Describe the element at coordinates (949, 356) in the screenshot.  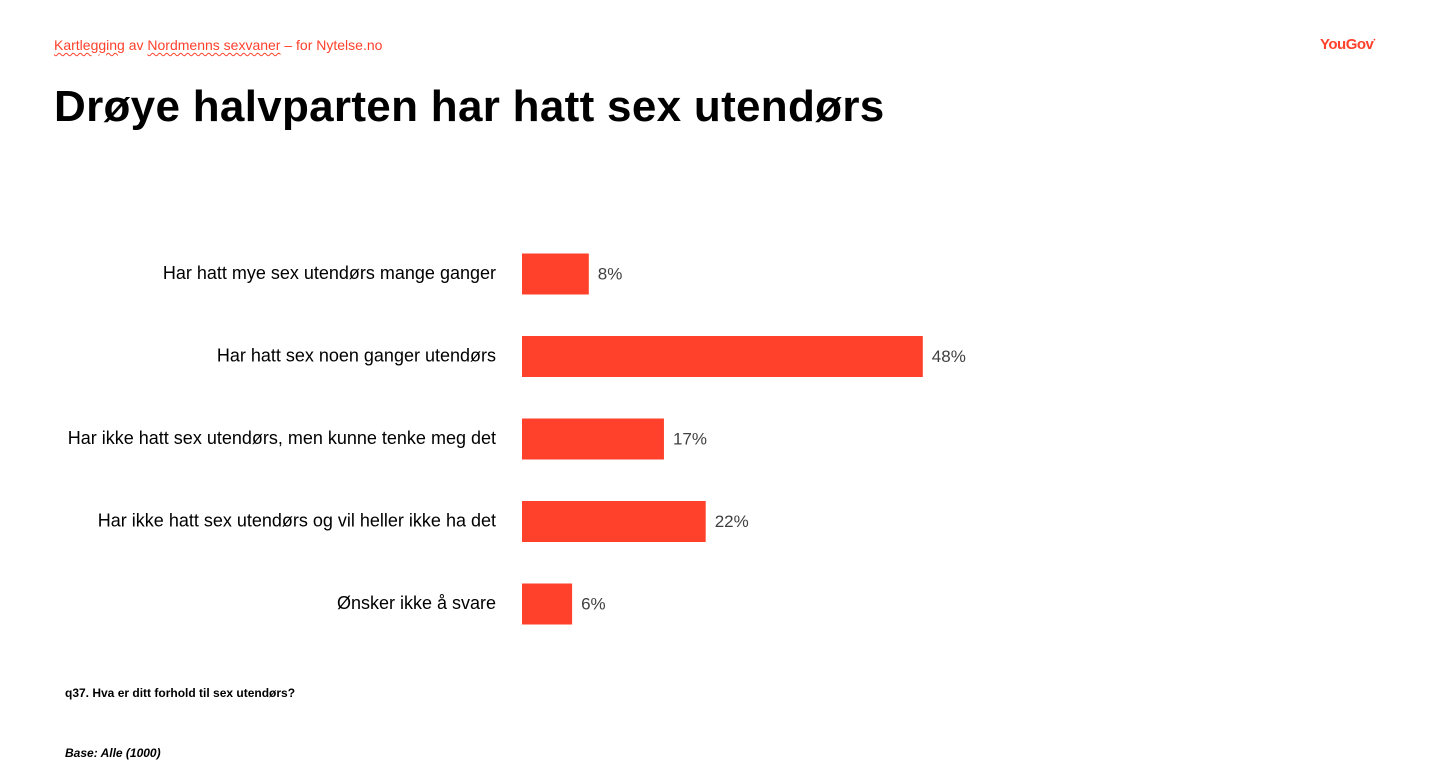
I see `value-label: 48%` at that location.